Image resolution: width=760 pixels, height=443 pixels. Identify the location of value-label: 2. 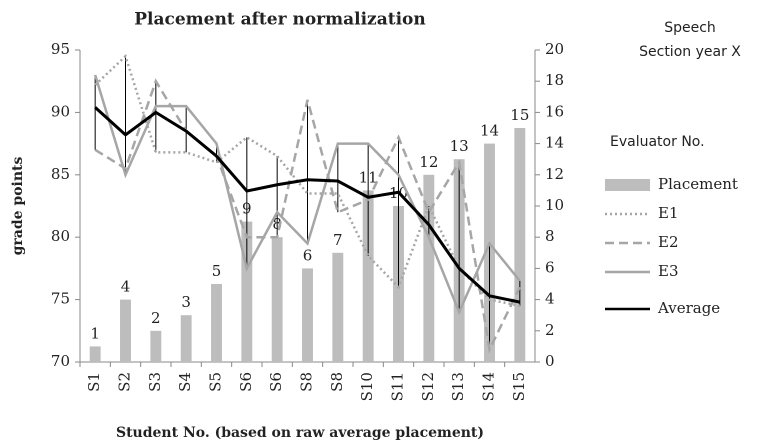
(156, 318).